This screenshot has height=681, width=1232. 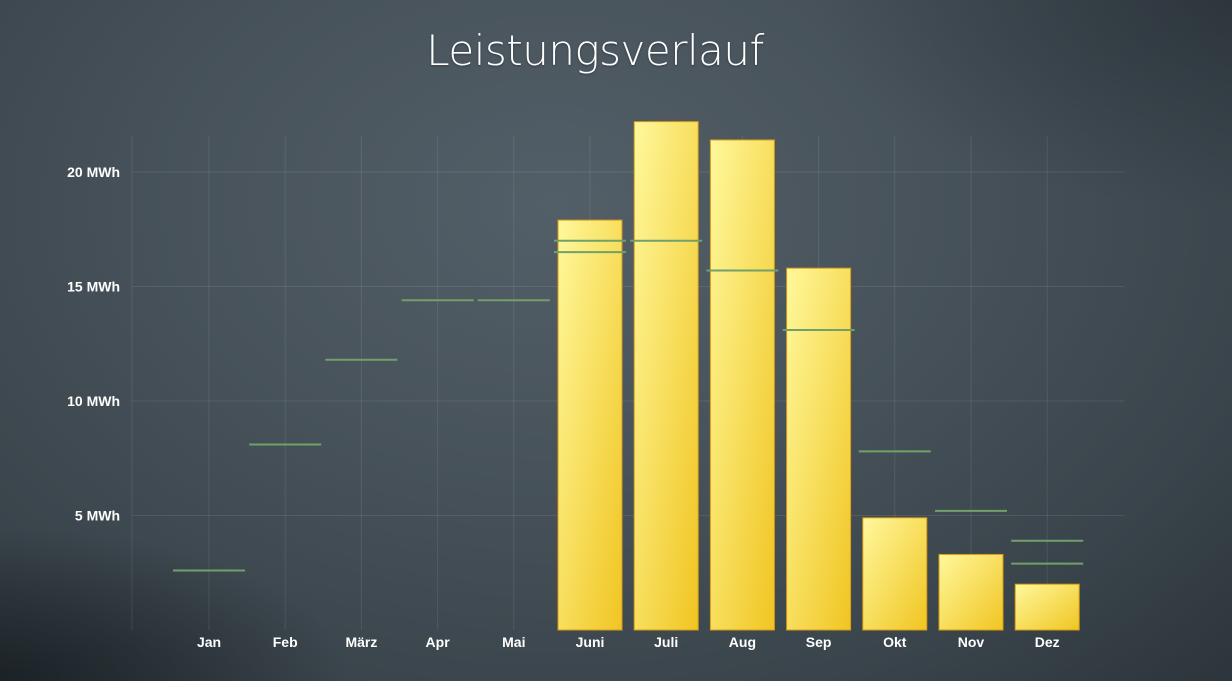 What do you see at coordinates (590, 642) in the screenshot?
I see `x-tick-label: Juni` at bounding box center [590, 642].